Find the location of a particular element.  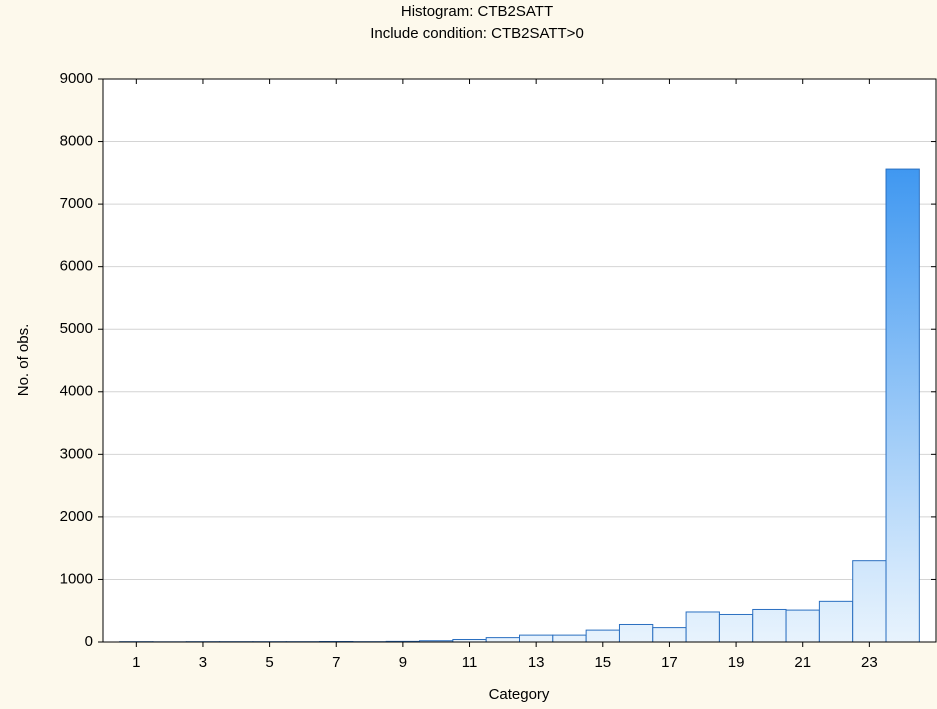

x-tick-label: 17 is located at coordinates (669, 662).